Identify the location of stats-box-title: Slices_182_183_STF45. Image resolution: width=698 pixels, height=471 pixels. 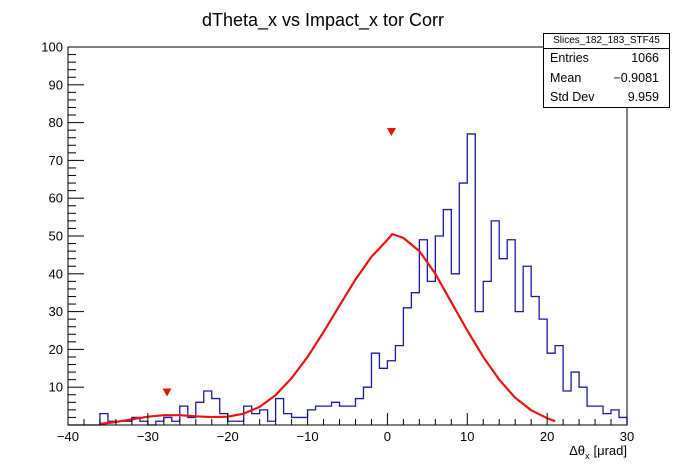
(606, 41).